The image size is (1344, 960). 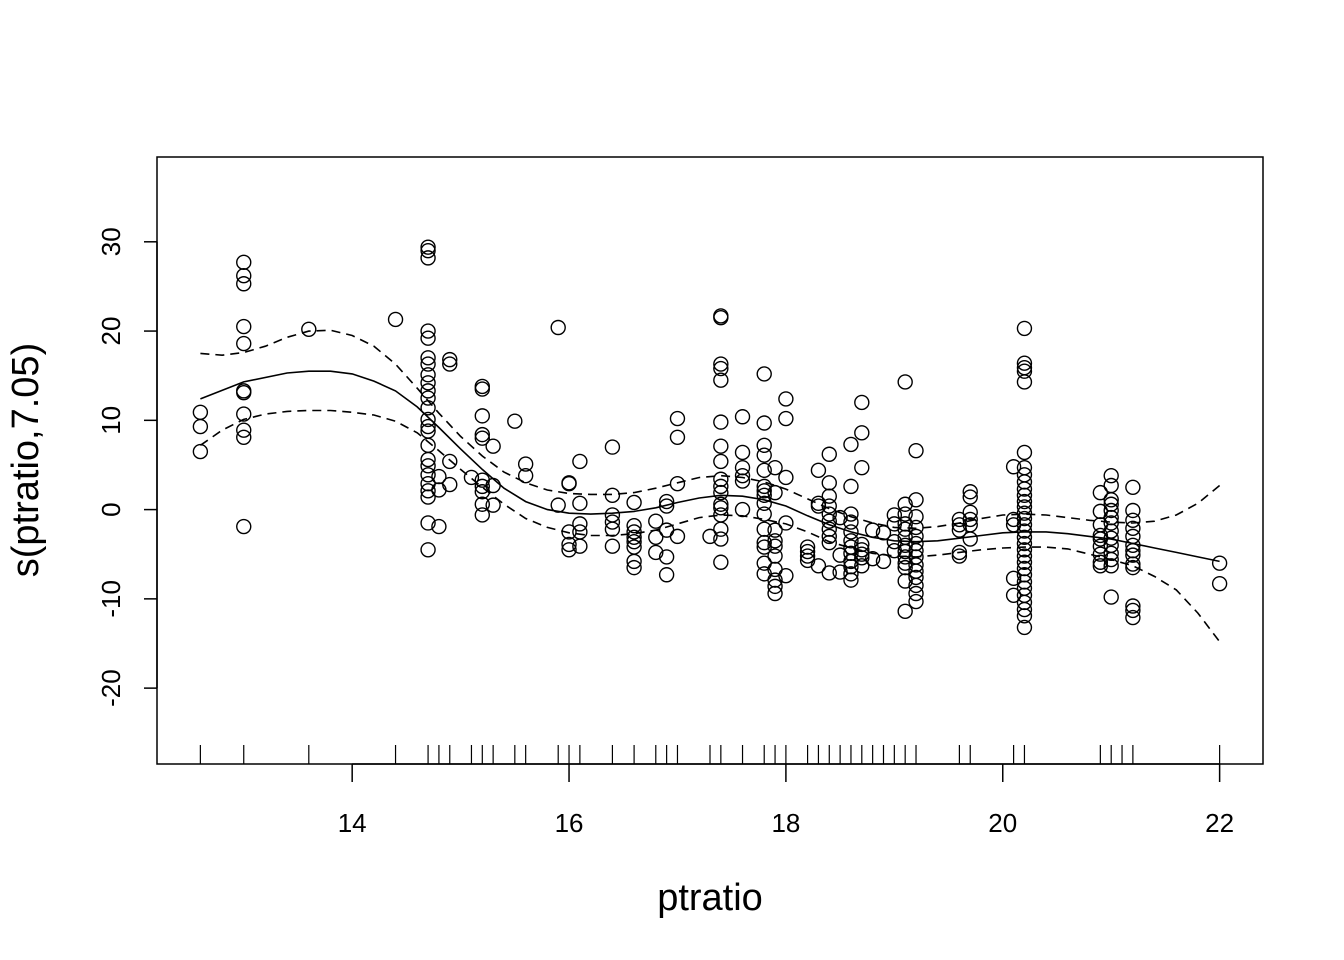 I want to click on y-tick-label: 0, so click(x=111, y=509).